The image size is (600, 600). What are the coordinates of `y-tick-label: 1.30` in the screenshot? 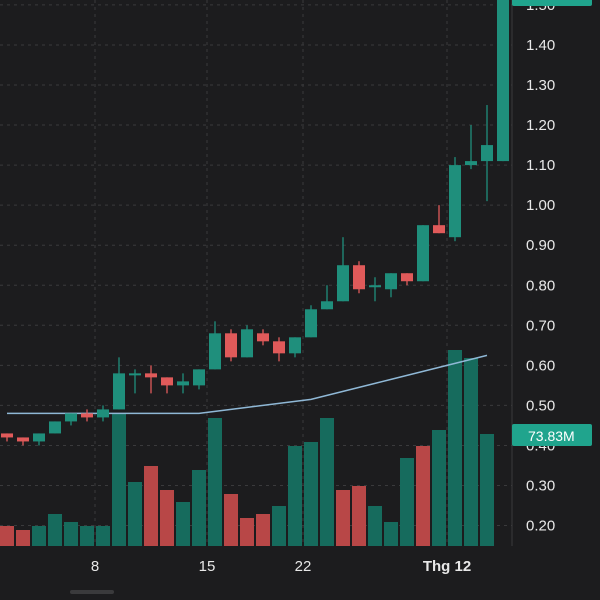 It's located at (540, 85).